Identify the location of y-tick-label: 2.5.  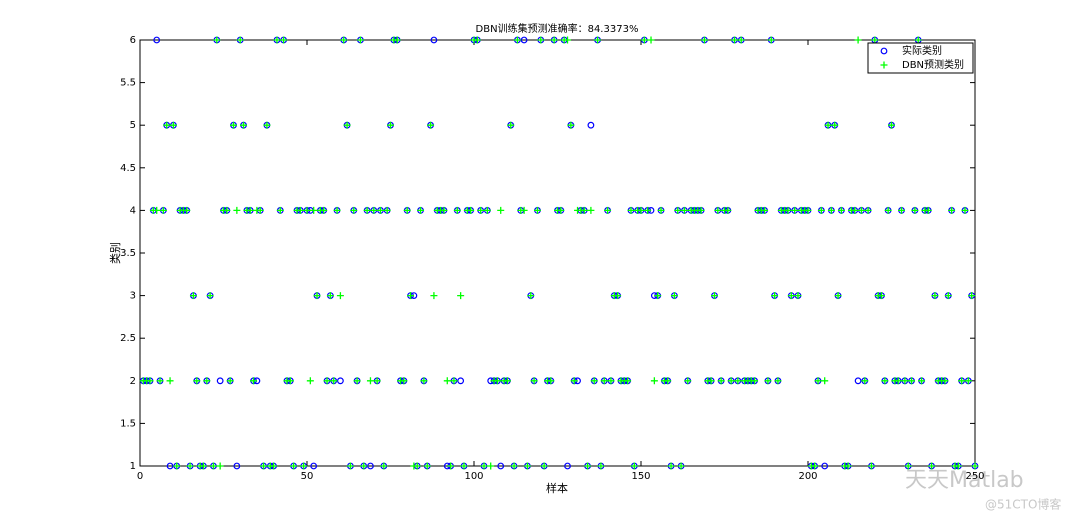
(128, 338).